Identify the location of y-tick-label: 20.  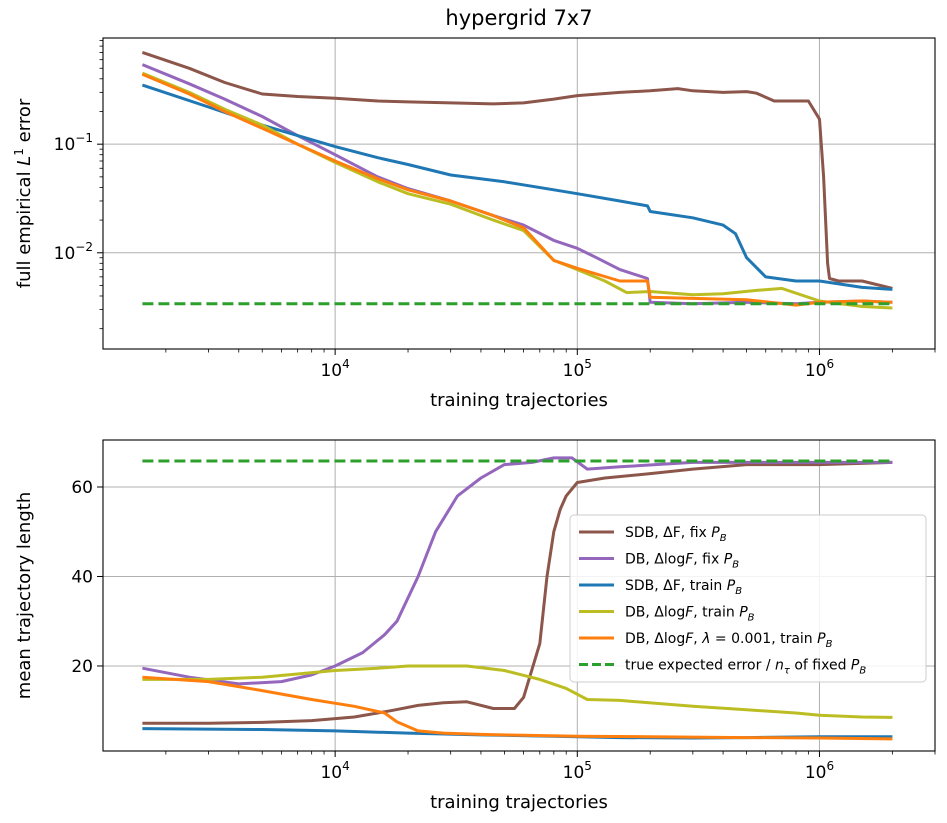
(82, 667).